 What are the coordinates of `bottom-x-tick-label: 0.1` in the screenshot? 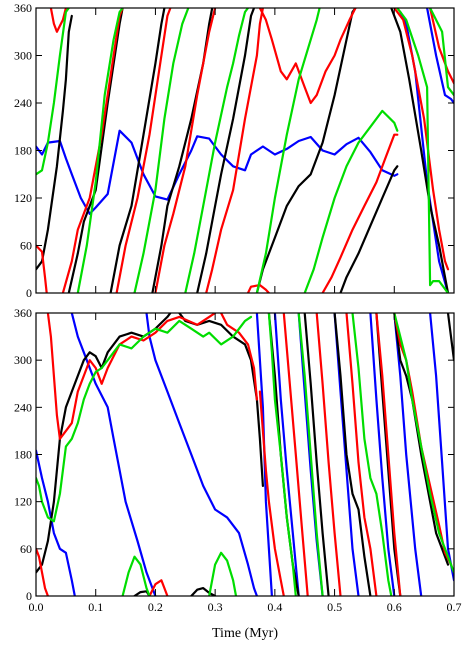 It's located at (95, 607).